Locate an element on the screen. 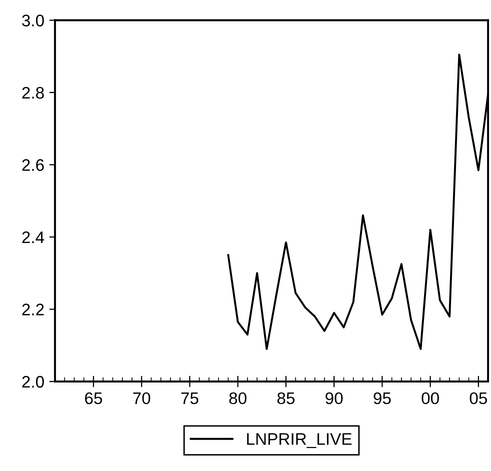 The image size is (491, 471). y-tick-label: 2.8 is located at coordinates (33, 92).